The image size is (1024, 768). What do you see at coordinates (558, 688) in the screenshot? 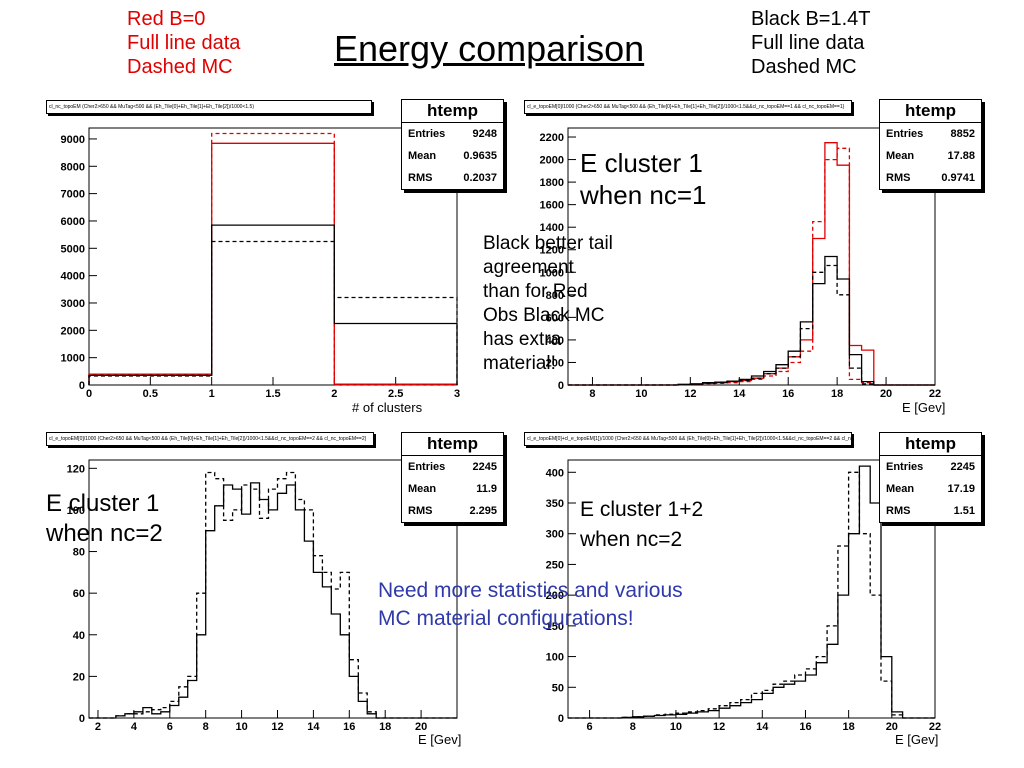
I see `y-tick-label: 50` at bounding box center [558, 688].